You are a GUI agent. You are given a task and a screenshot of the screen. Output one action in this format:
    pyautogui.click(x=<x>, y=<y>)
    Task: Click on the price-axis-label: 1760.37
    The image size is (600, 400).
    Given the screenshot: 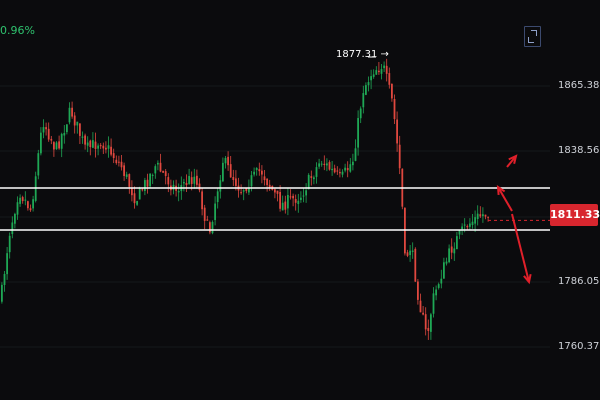 What is the action you would take?
    pyautogui.click(x=579, y=346)
    